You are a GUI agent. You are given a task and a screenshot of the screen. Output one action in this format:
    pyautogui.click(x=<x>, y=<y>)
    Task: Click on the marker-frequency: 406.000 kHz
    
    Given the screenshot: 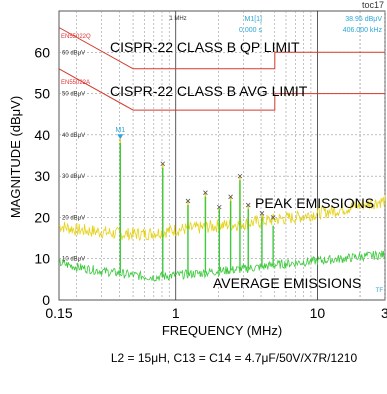 What is the action you would take?
    pyautogui.click(x=363, y=30)
    